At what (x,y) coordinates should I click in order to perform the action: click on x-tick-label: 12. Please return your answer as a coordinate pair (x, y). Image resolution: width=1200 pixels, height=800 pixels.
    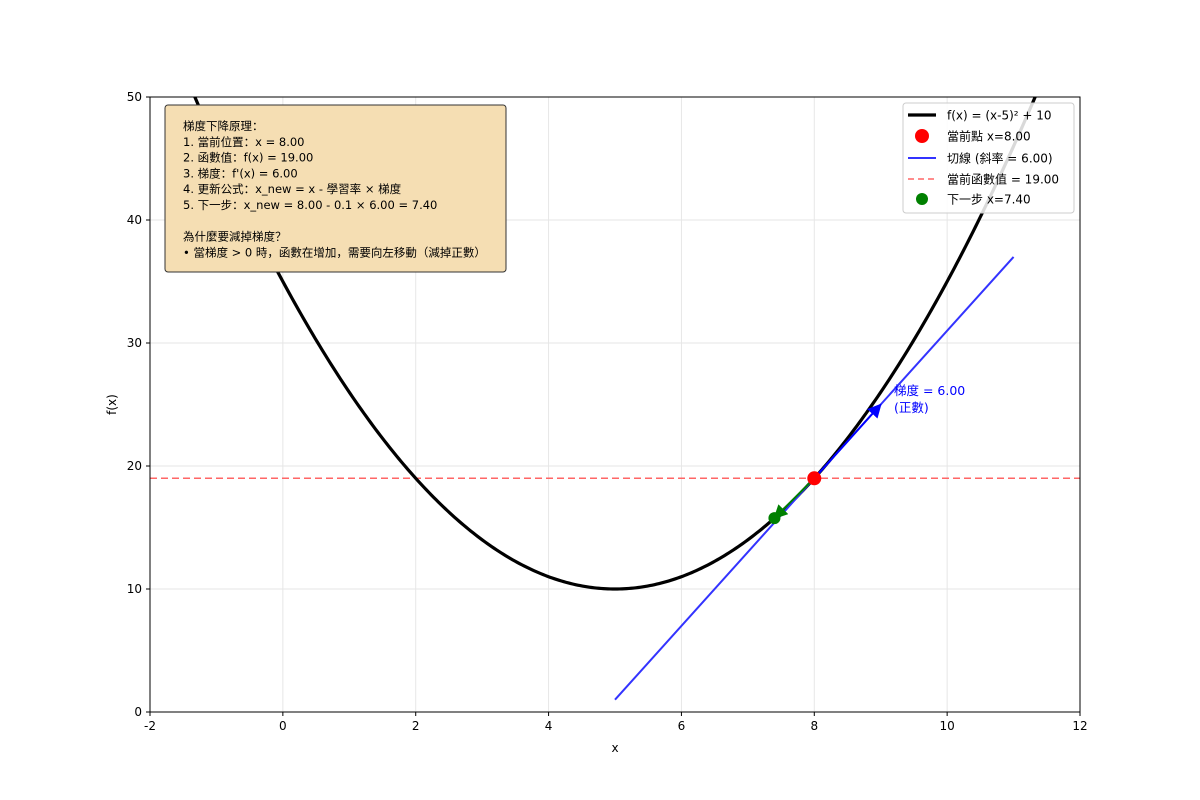
    Looking at the image, I should click on (1079, 726).